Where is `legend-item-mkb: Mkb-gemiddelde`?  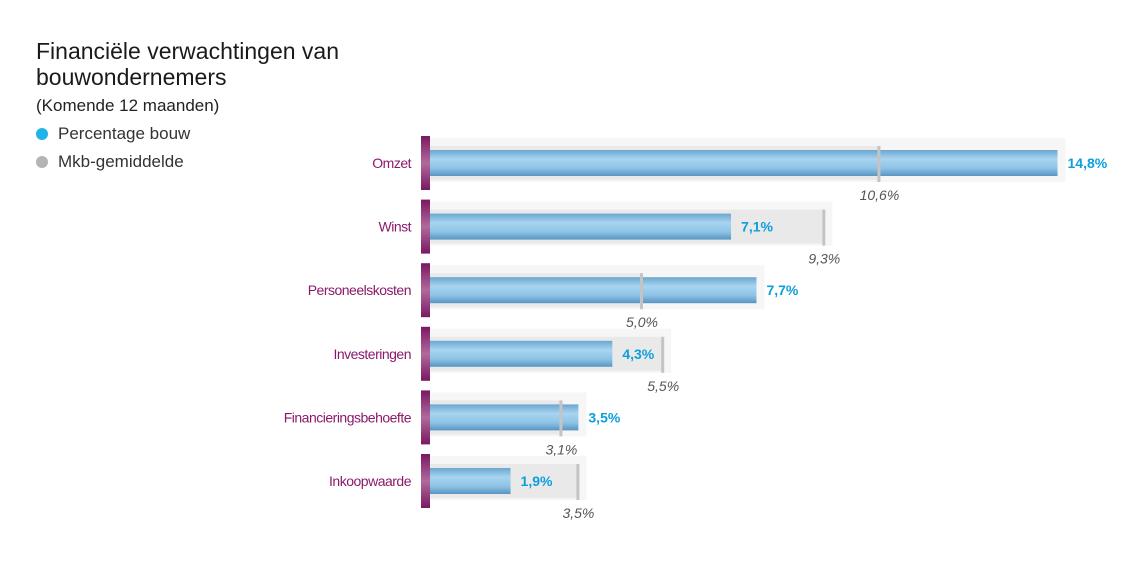
legend-item-mkb: Mkb-gemiddelde is located at coordinates (110, 162).